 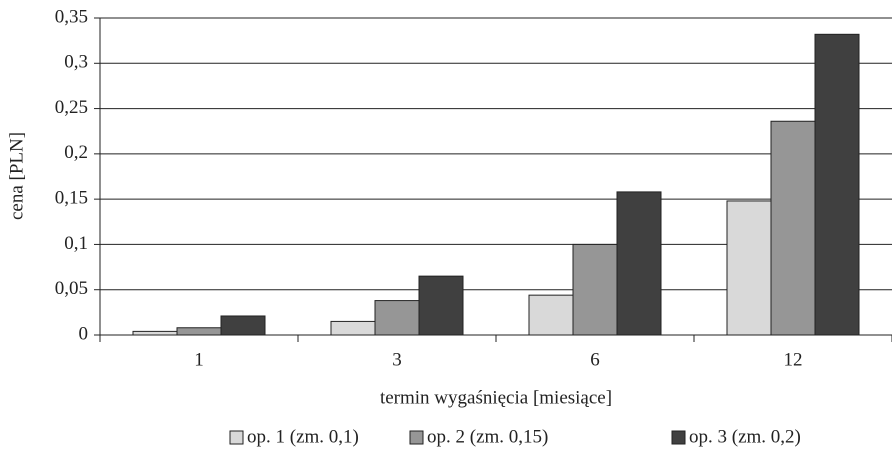 What do you see at coordinates (16, 176) in the screenshot?
I see `y-axis-label: cena [PLN]` at bounding box center [16, 176].